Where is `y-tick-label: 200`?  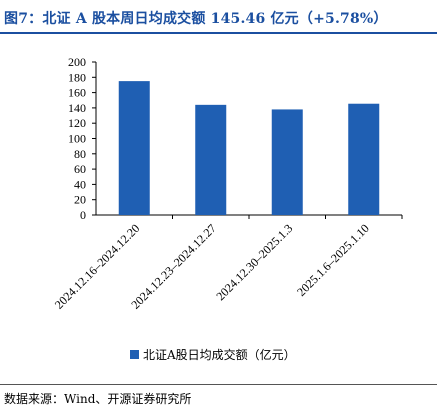 y-tick-label: 200 is located at coordinates (77, 62).